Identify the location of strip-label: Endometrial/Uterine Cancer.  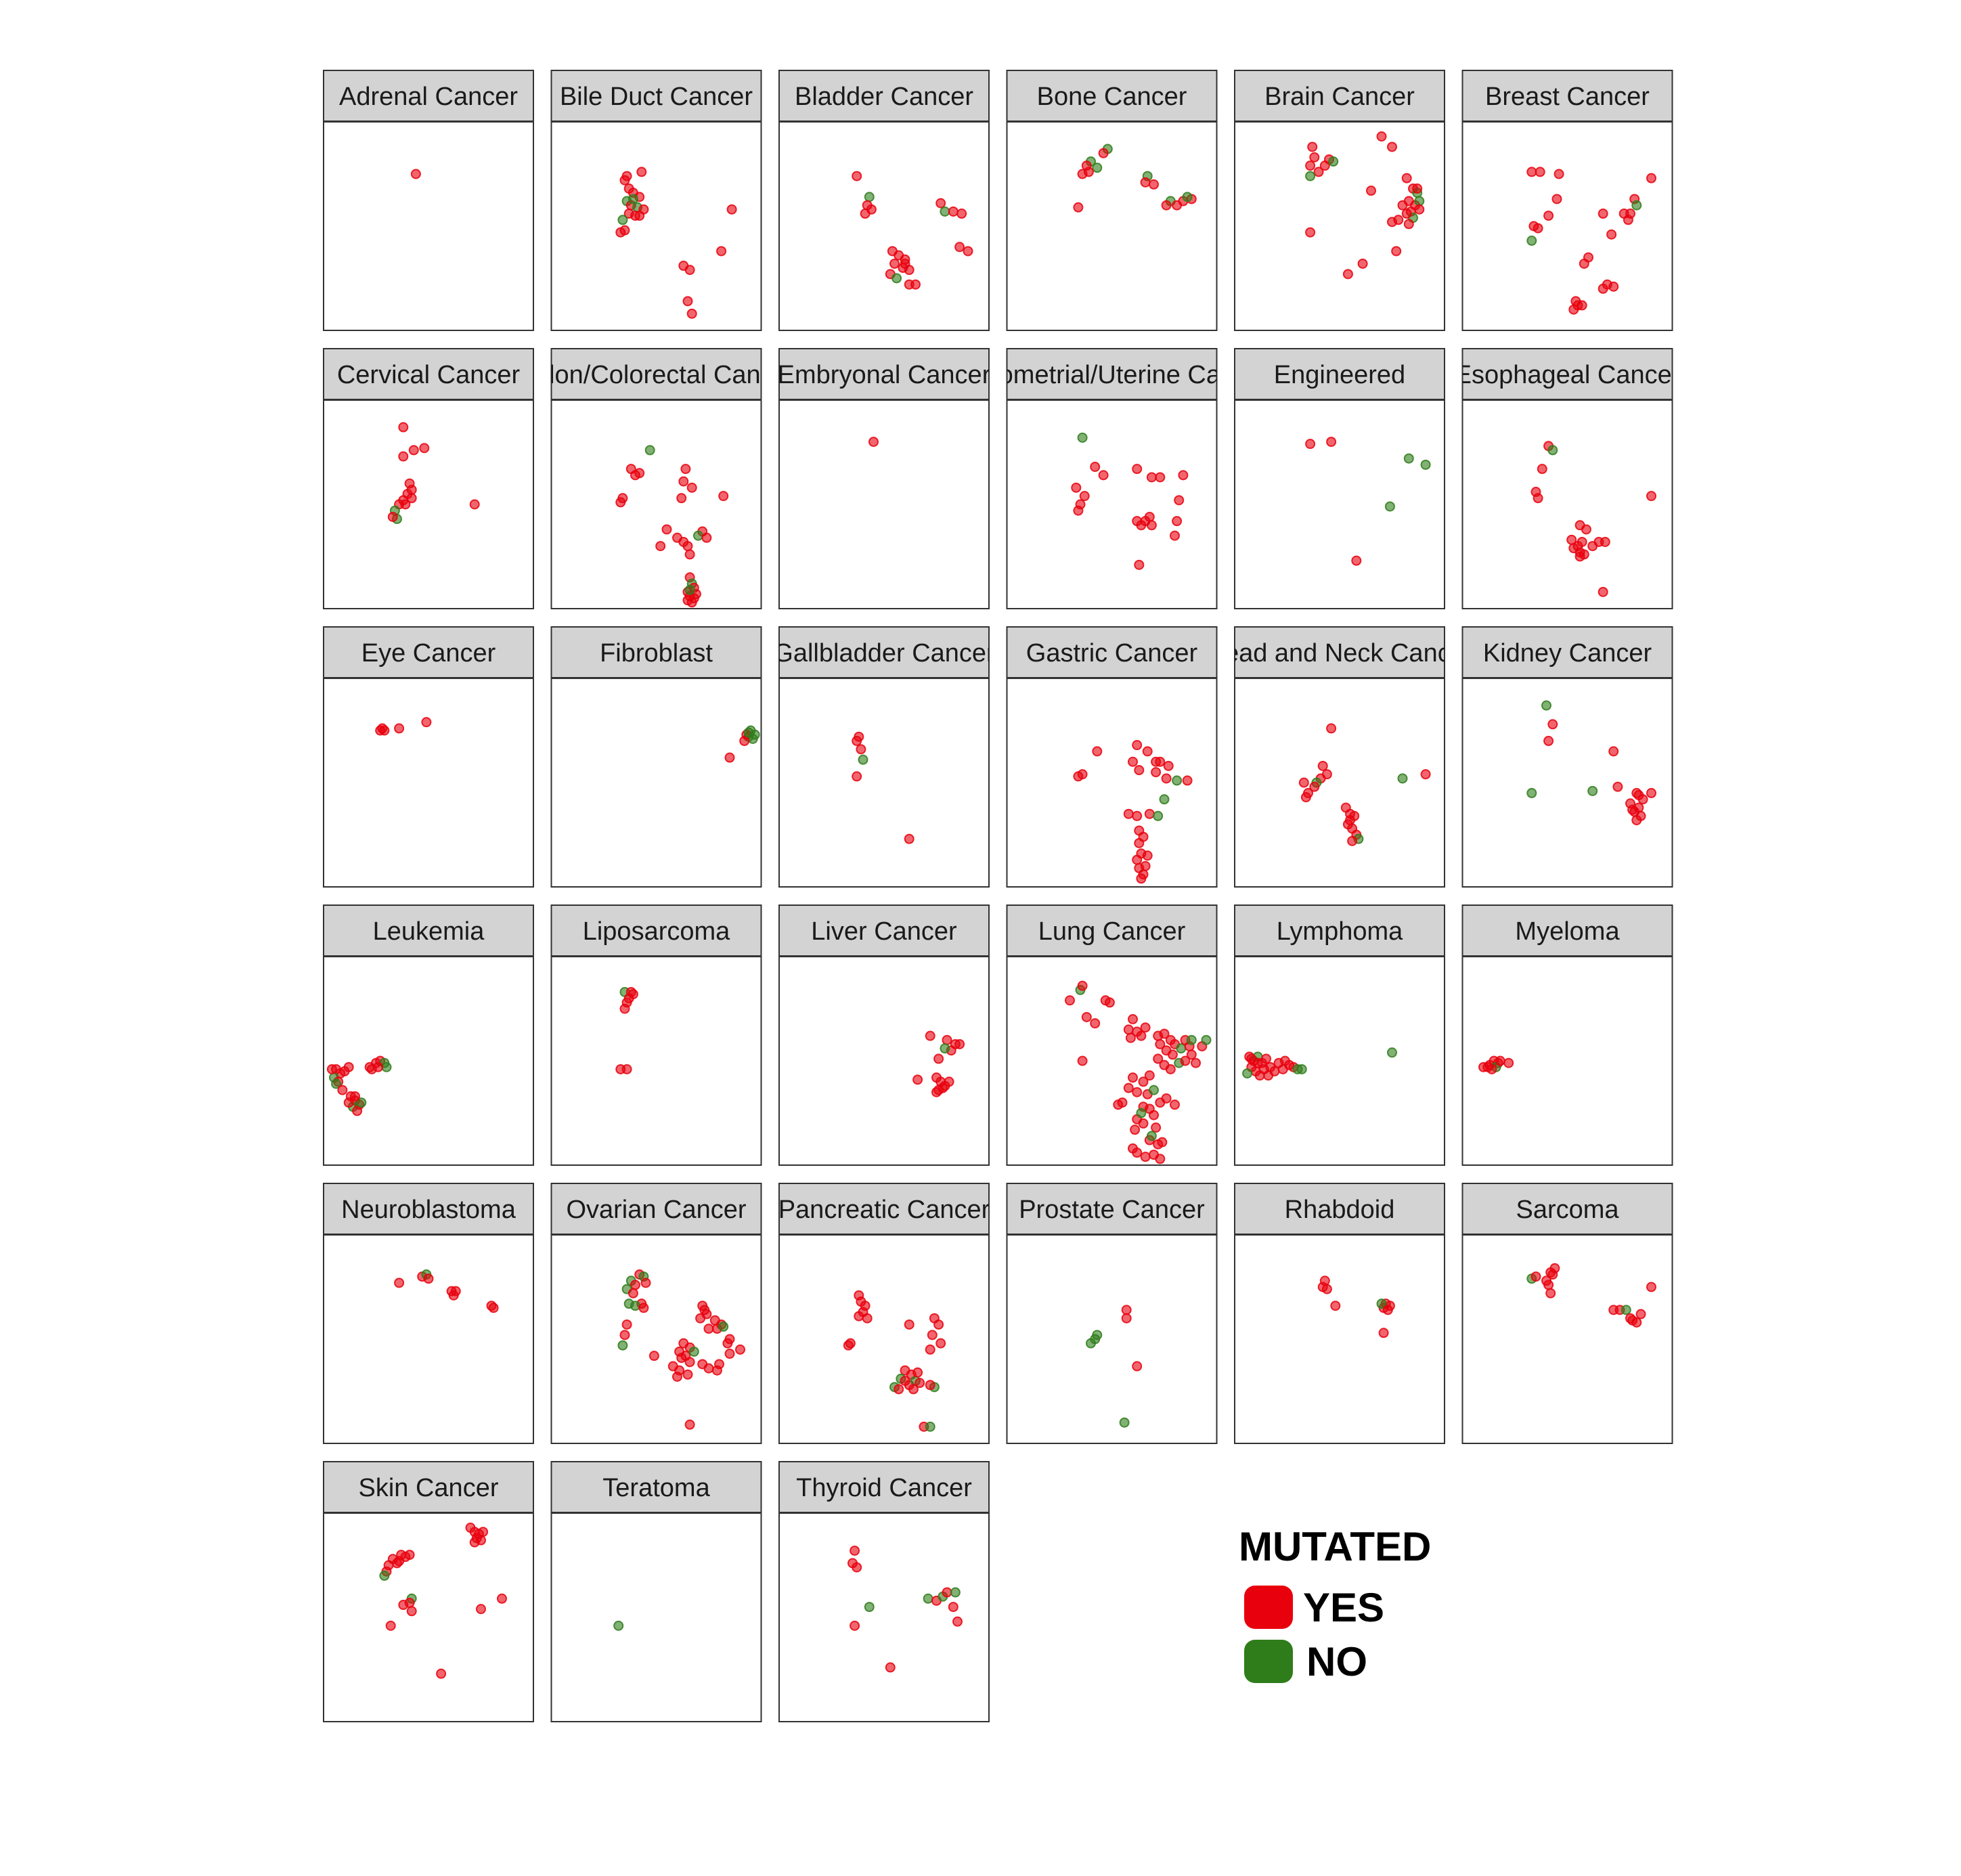
(1112, 375).